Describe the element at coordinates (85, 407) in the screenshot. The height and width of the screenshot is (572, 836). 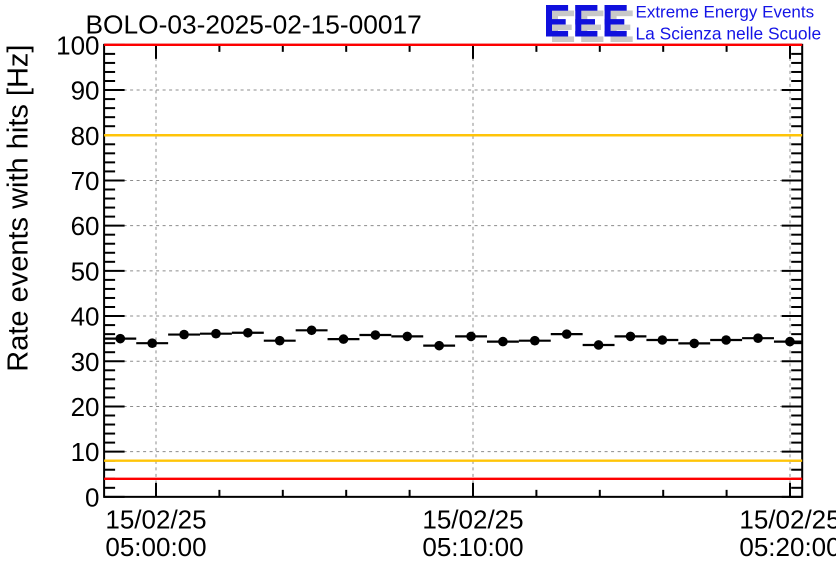
I see `svg-text: 20` at that location.